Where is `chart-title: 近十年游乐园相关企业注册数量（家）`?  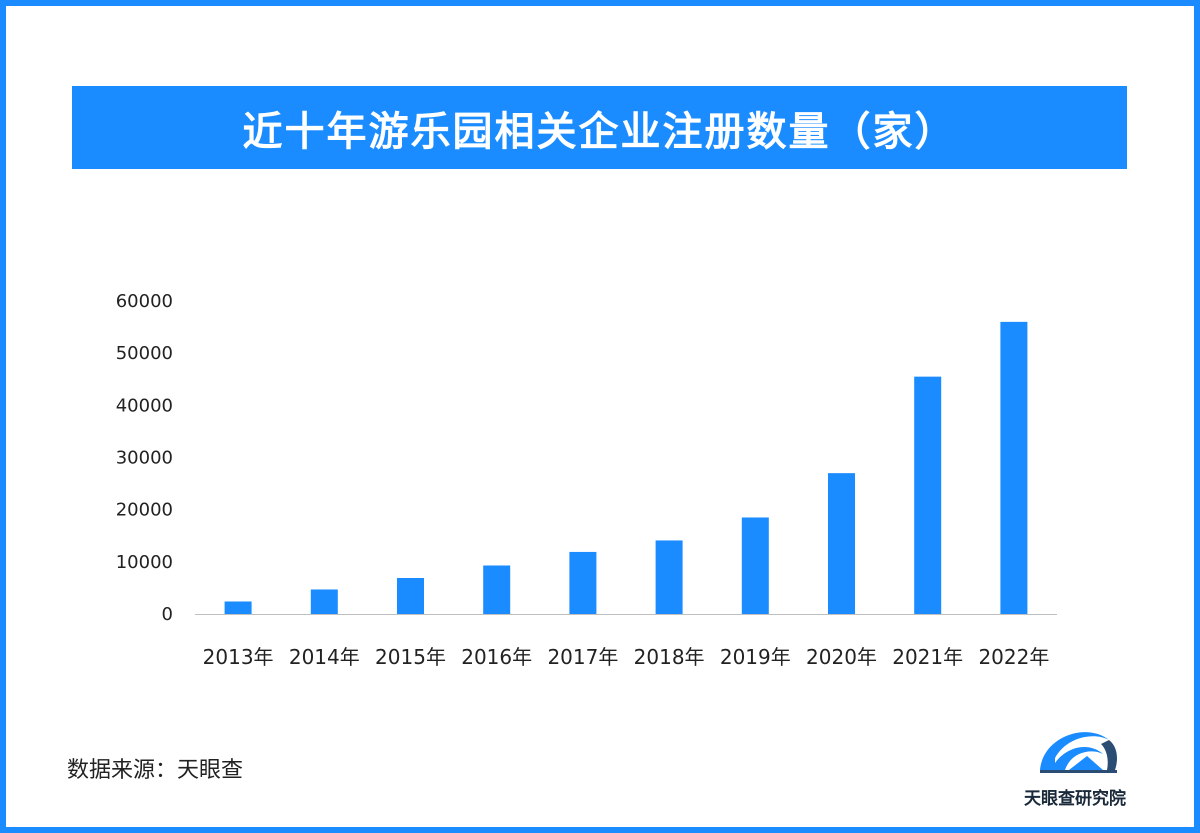
chart-title: 近十年游乐园相关企业注册数量（家） is located at coordinates (599, 131).